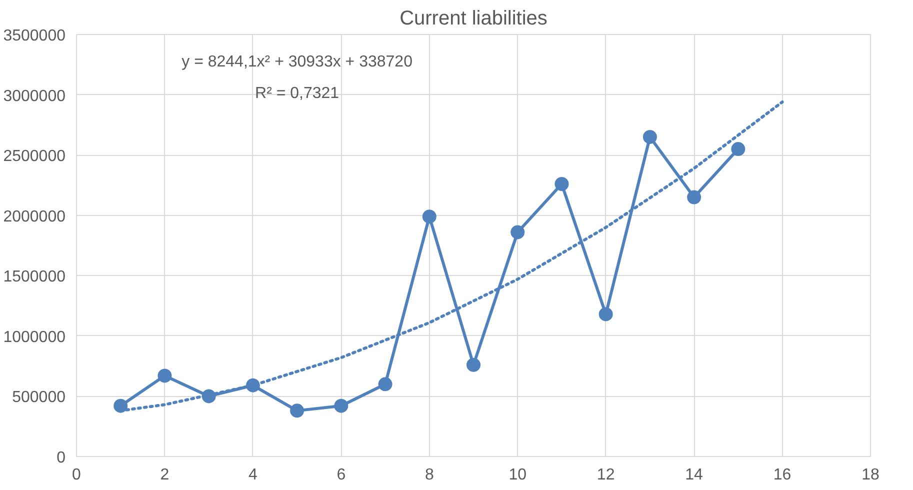  Describe the element at coordinates (34, 337) in the screenshot. I see `y-tick-label: 1000000` at that location.